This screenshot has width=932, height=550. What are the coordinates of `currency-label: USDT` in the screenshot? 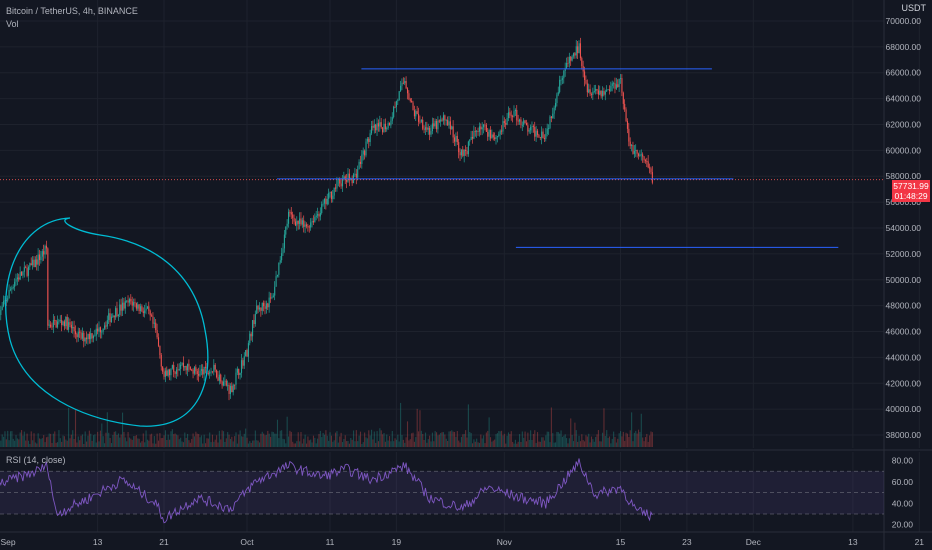 It's located at (914, 8).